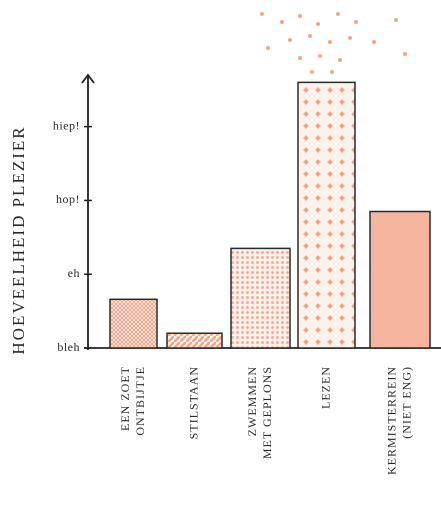 The image size is (441, 526). I want to click on x-tick-label: (NIET ENG), so click(406, 402).